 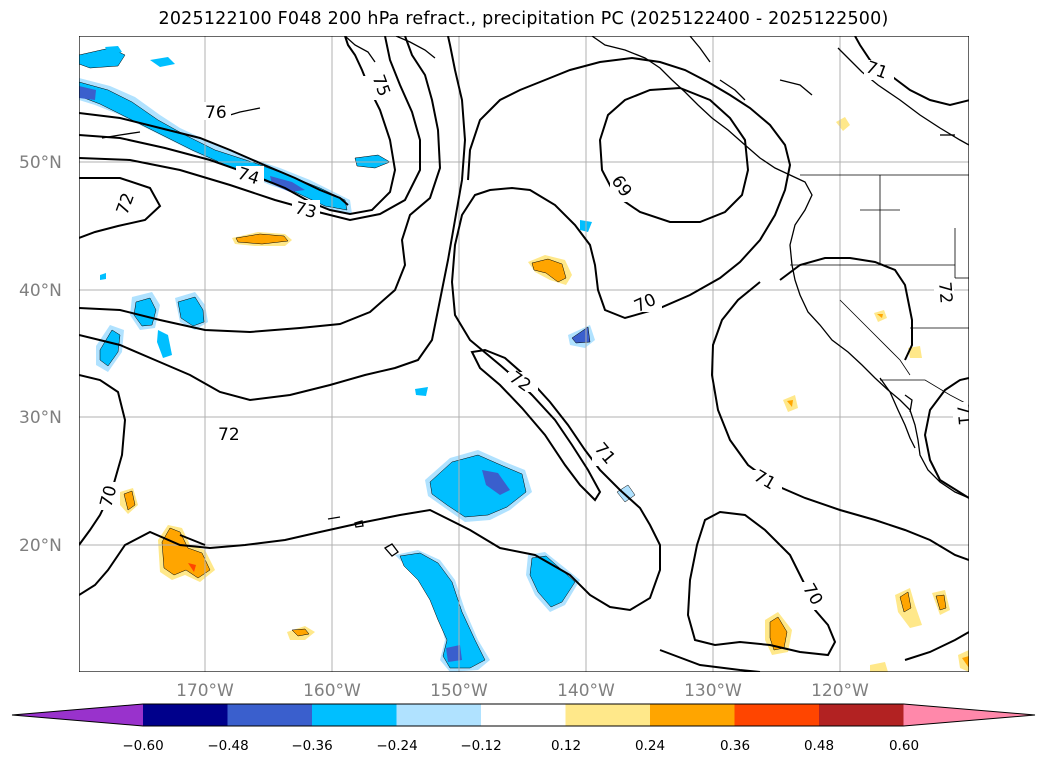 What do you see at coordinates (522, 691) in the screenshot?
I see `lon-labels: 170°W 160°W 150°W 140°W 130°W 120°W` at bounding box center [522, 691].